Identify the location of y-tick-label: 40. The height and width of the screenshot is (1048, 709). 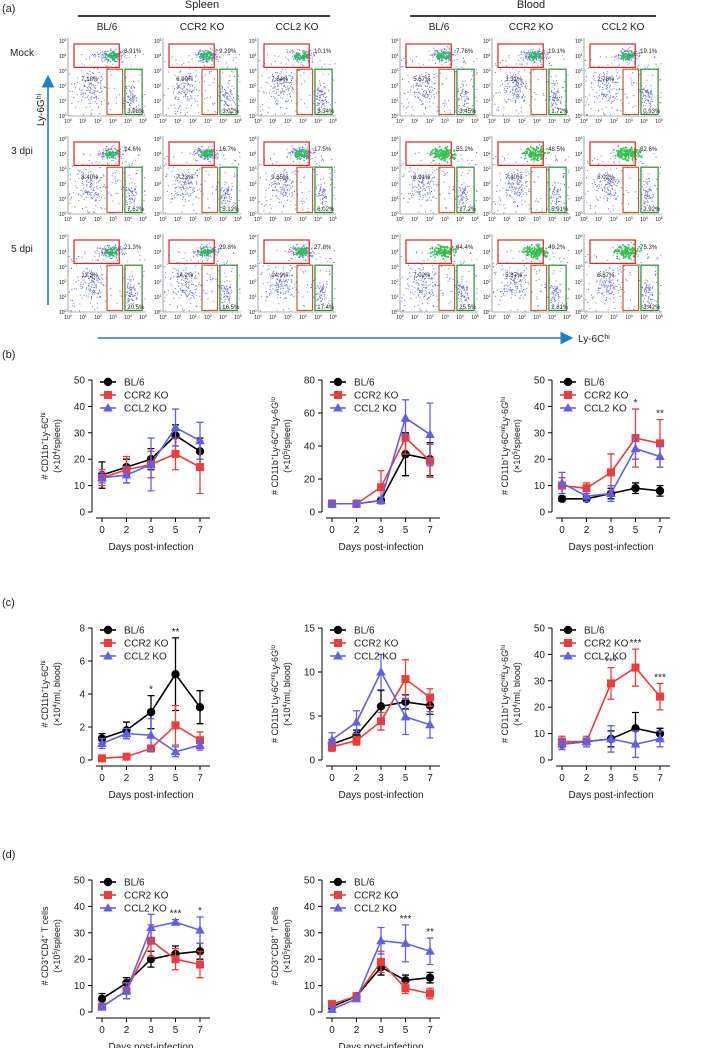
(310, 907).